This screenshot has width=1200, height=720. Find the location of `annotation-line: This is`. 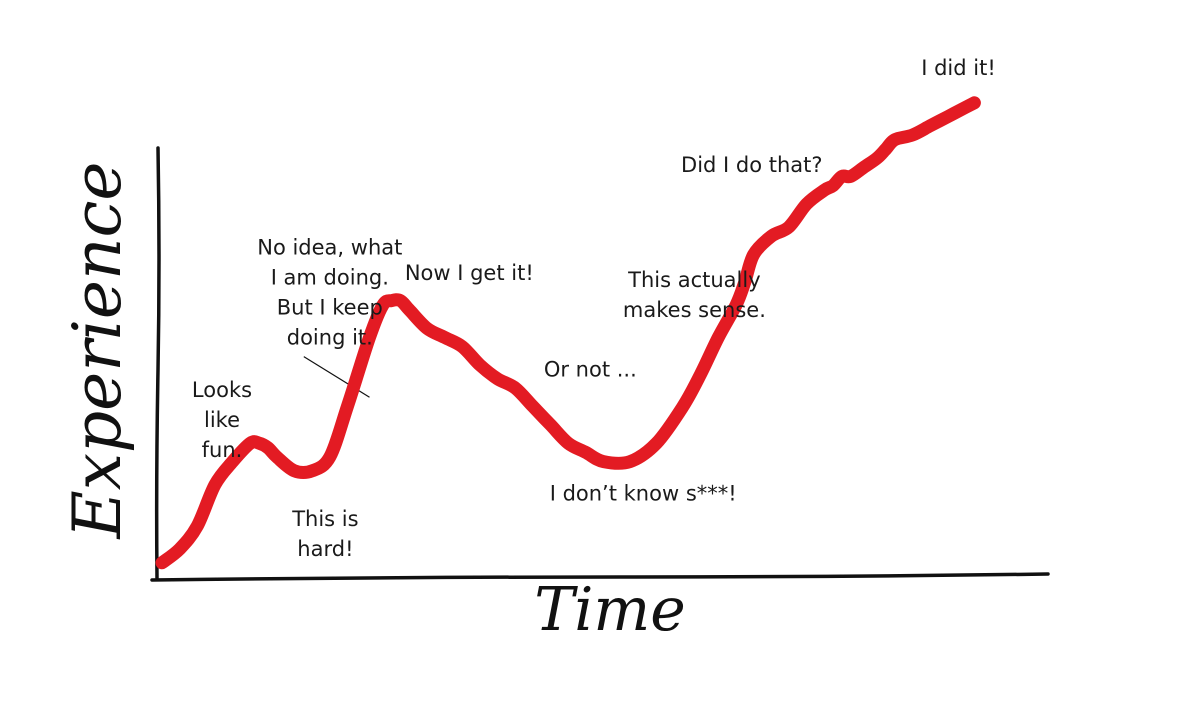

annotation-line: This is is located at coordinates (324, 519).